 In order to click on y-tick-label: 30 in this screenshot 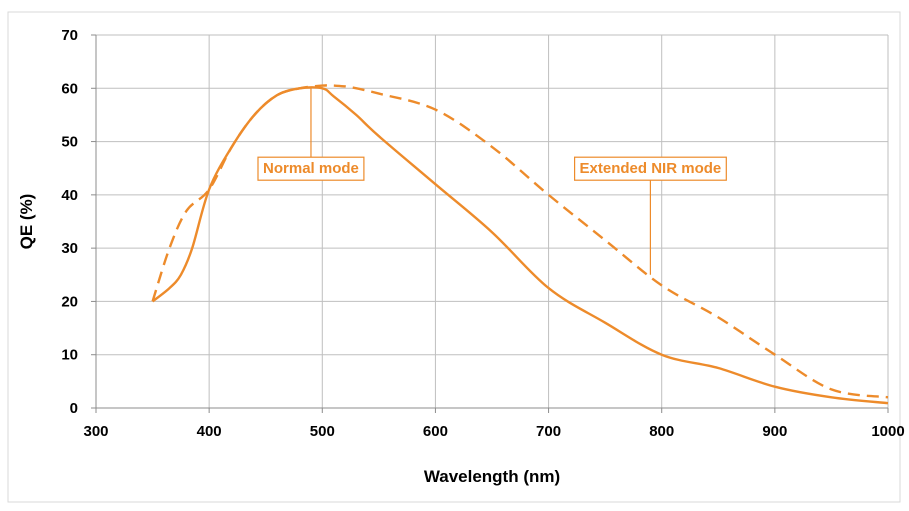, I will do `click(69, 248)`.